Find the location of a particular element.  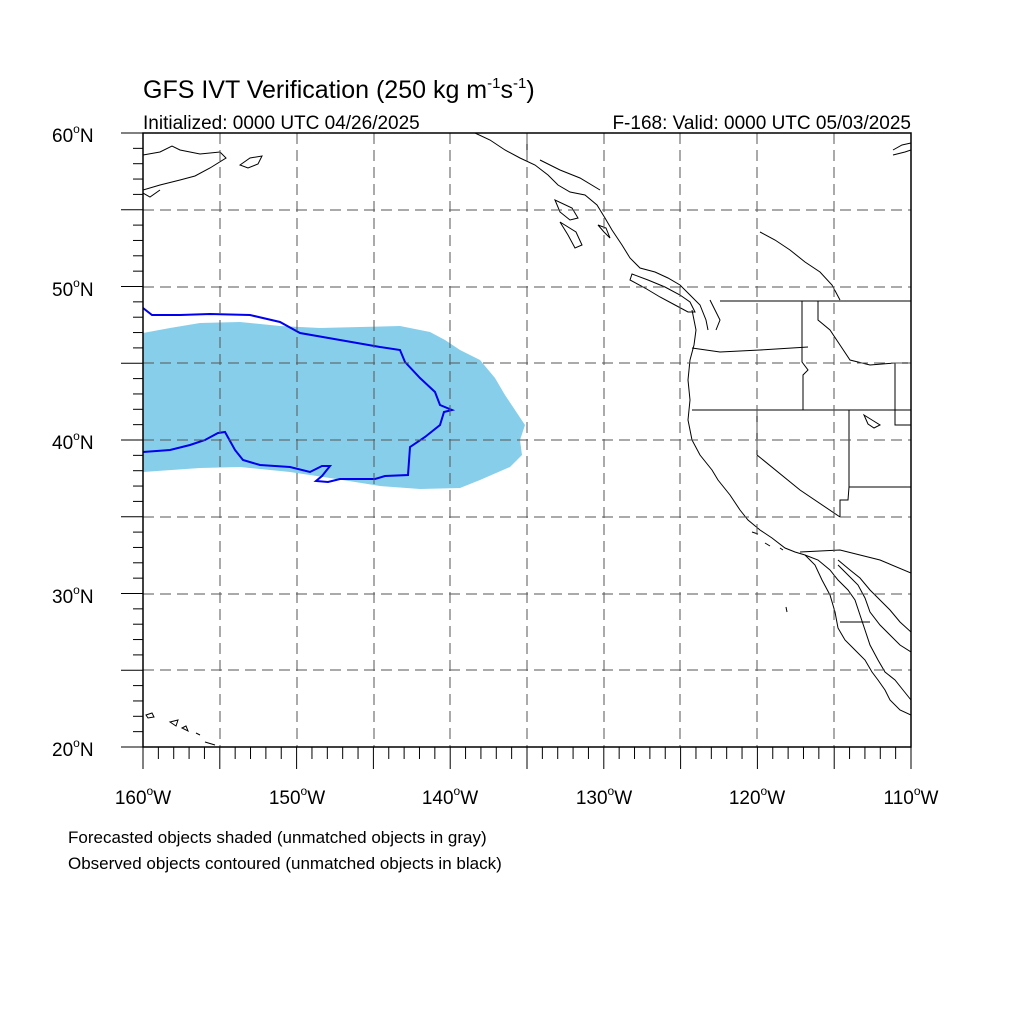

valid-time-label: F-168: Valid: 0000 UTC 05/03/2025 is located at coordinates (761, 123).